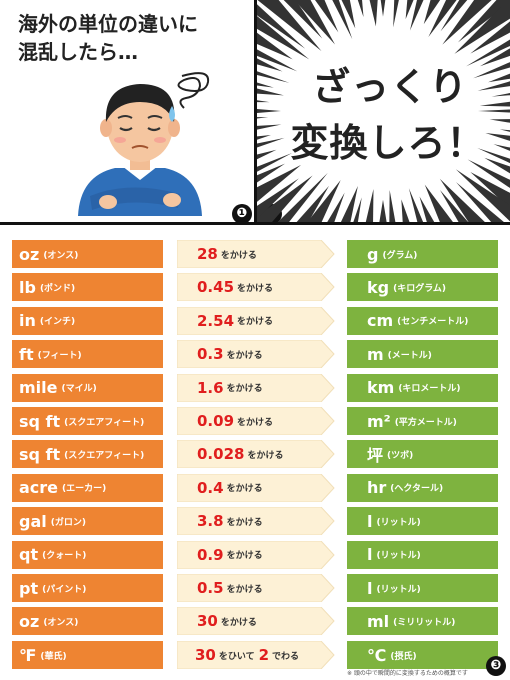  I want to click on target-unit-name: (平方メートル), so click(425, 422).